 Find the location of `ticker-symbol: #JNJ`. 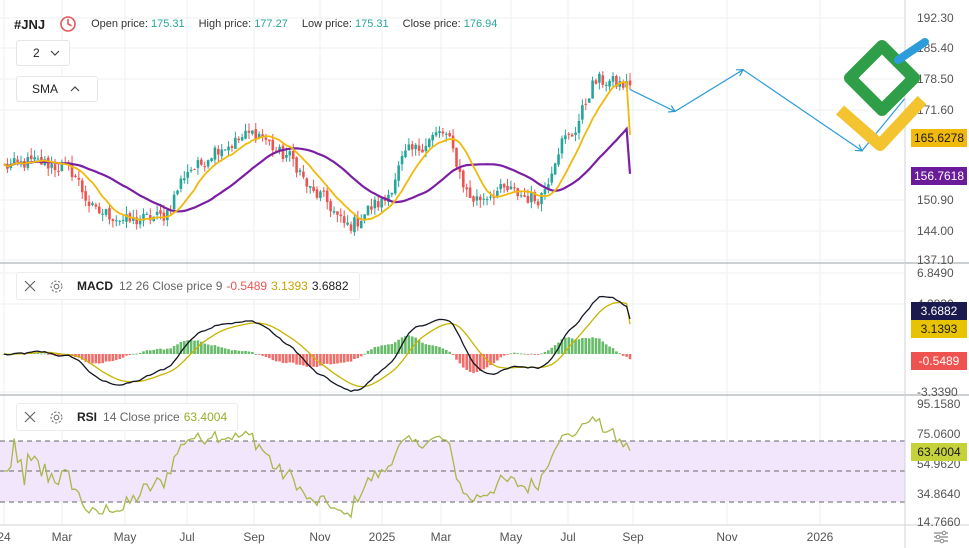

ticker-symbol: #JNJ is located at coordinates (30, 24).